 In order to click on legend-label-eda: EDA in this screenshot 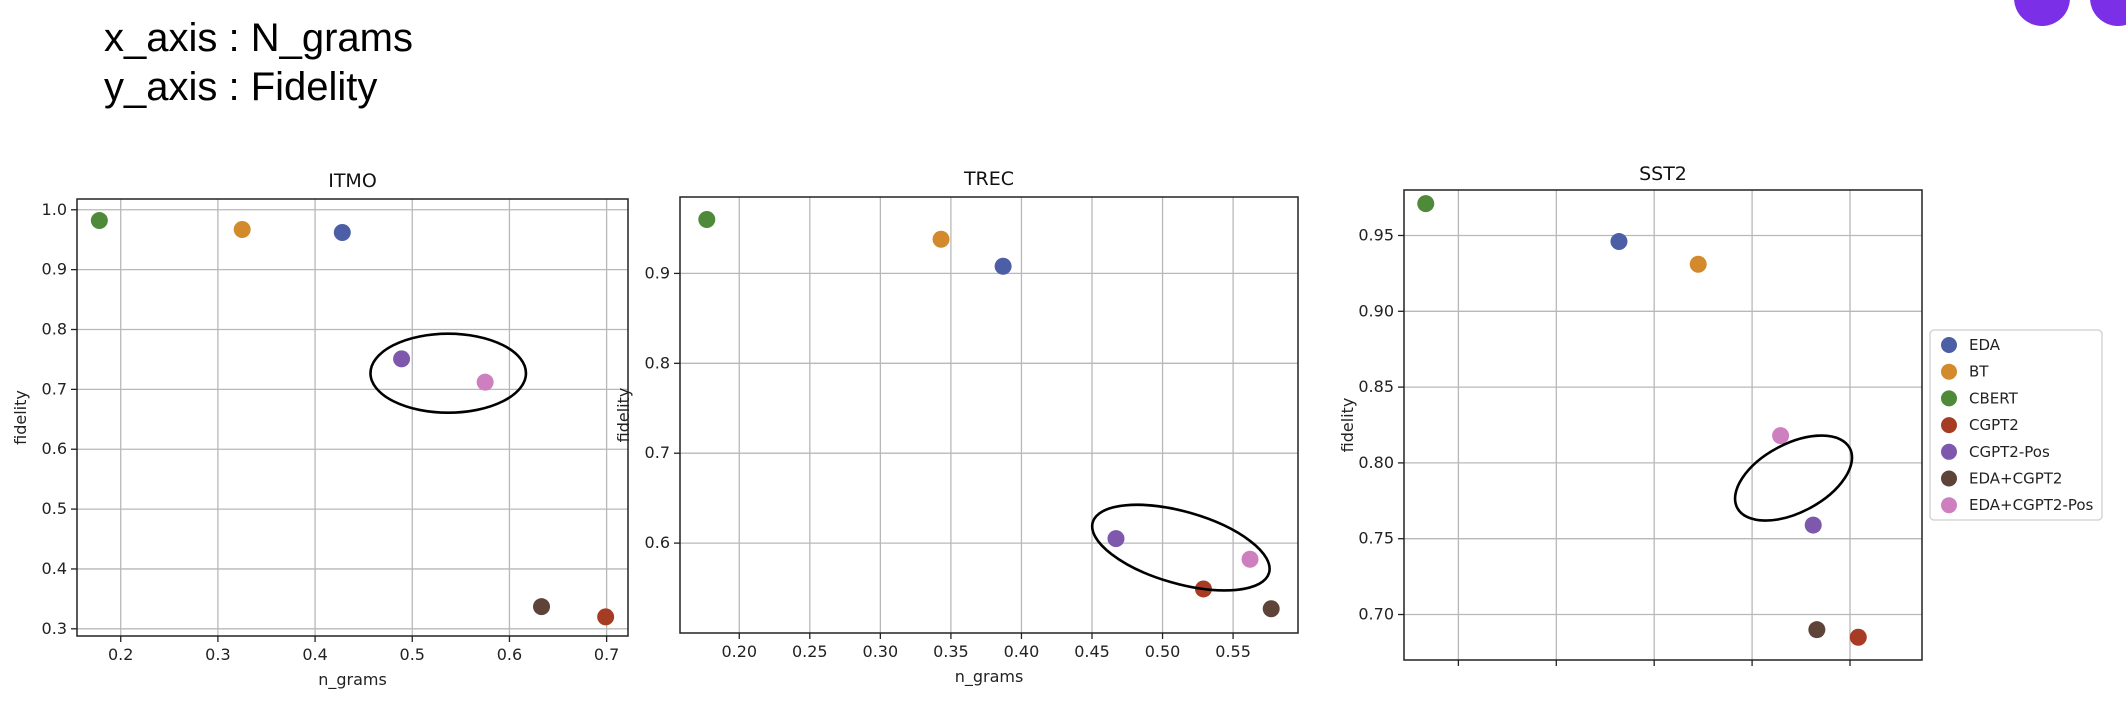, I will do `click(1985, 345)`.